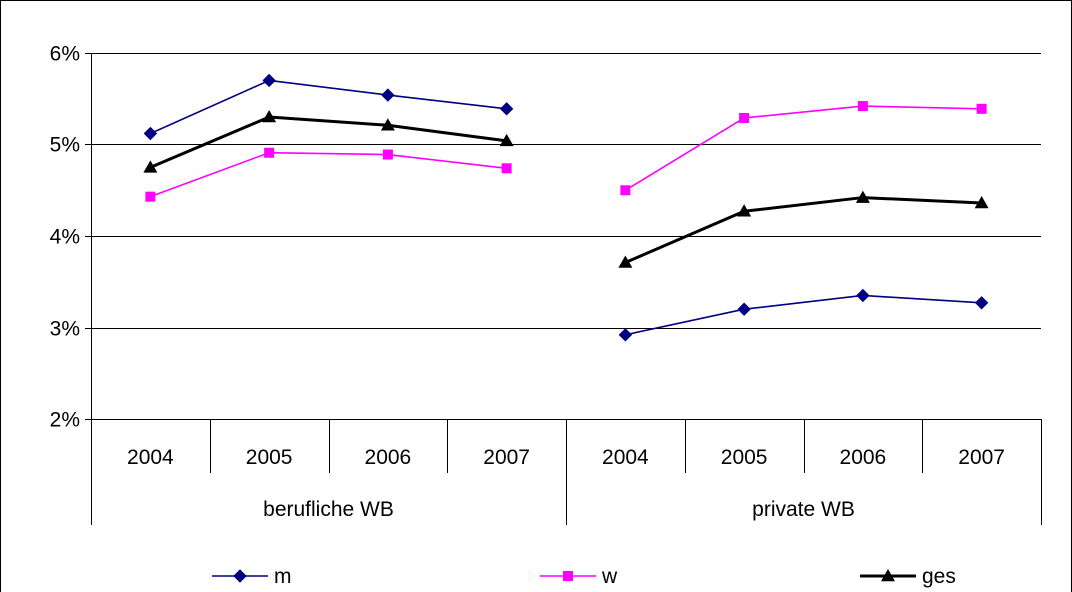 This screenshot has height=592, width=1072. I want to click on legend-label-m: m, so click(283, 576).